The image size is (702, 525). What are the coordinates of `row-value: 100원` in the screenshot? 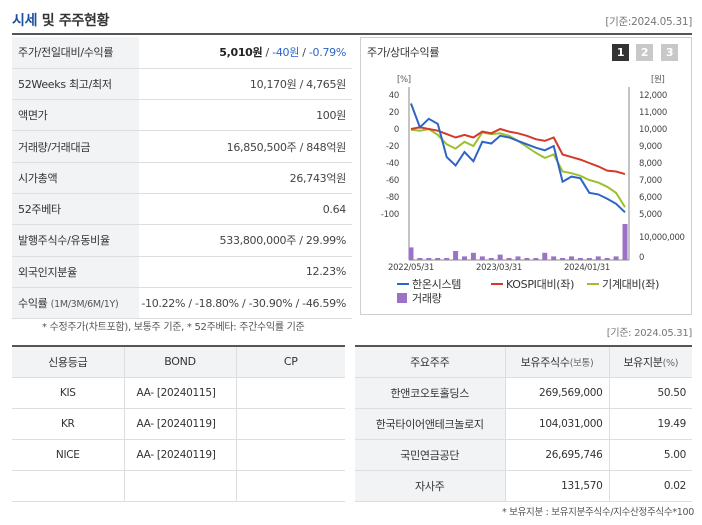 It's located at (245, 115).